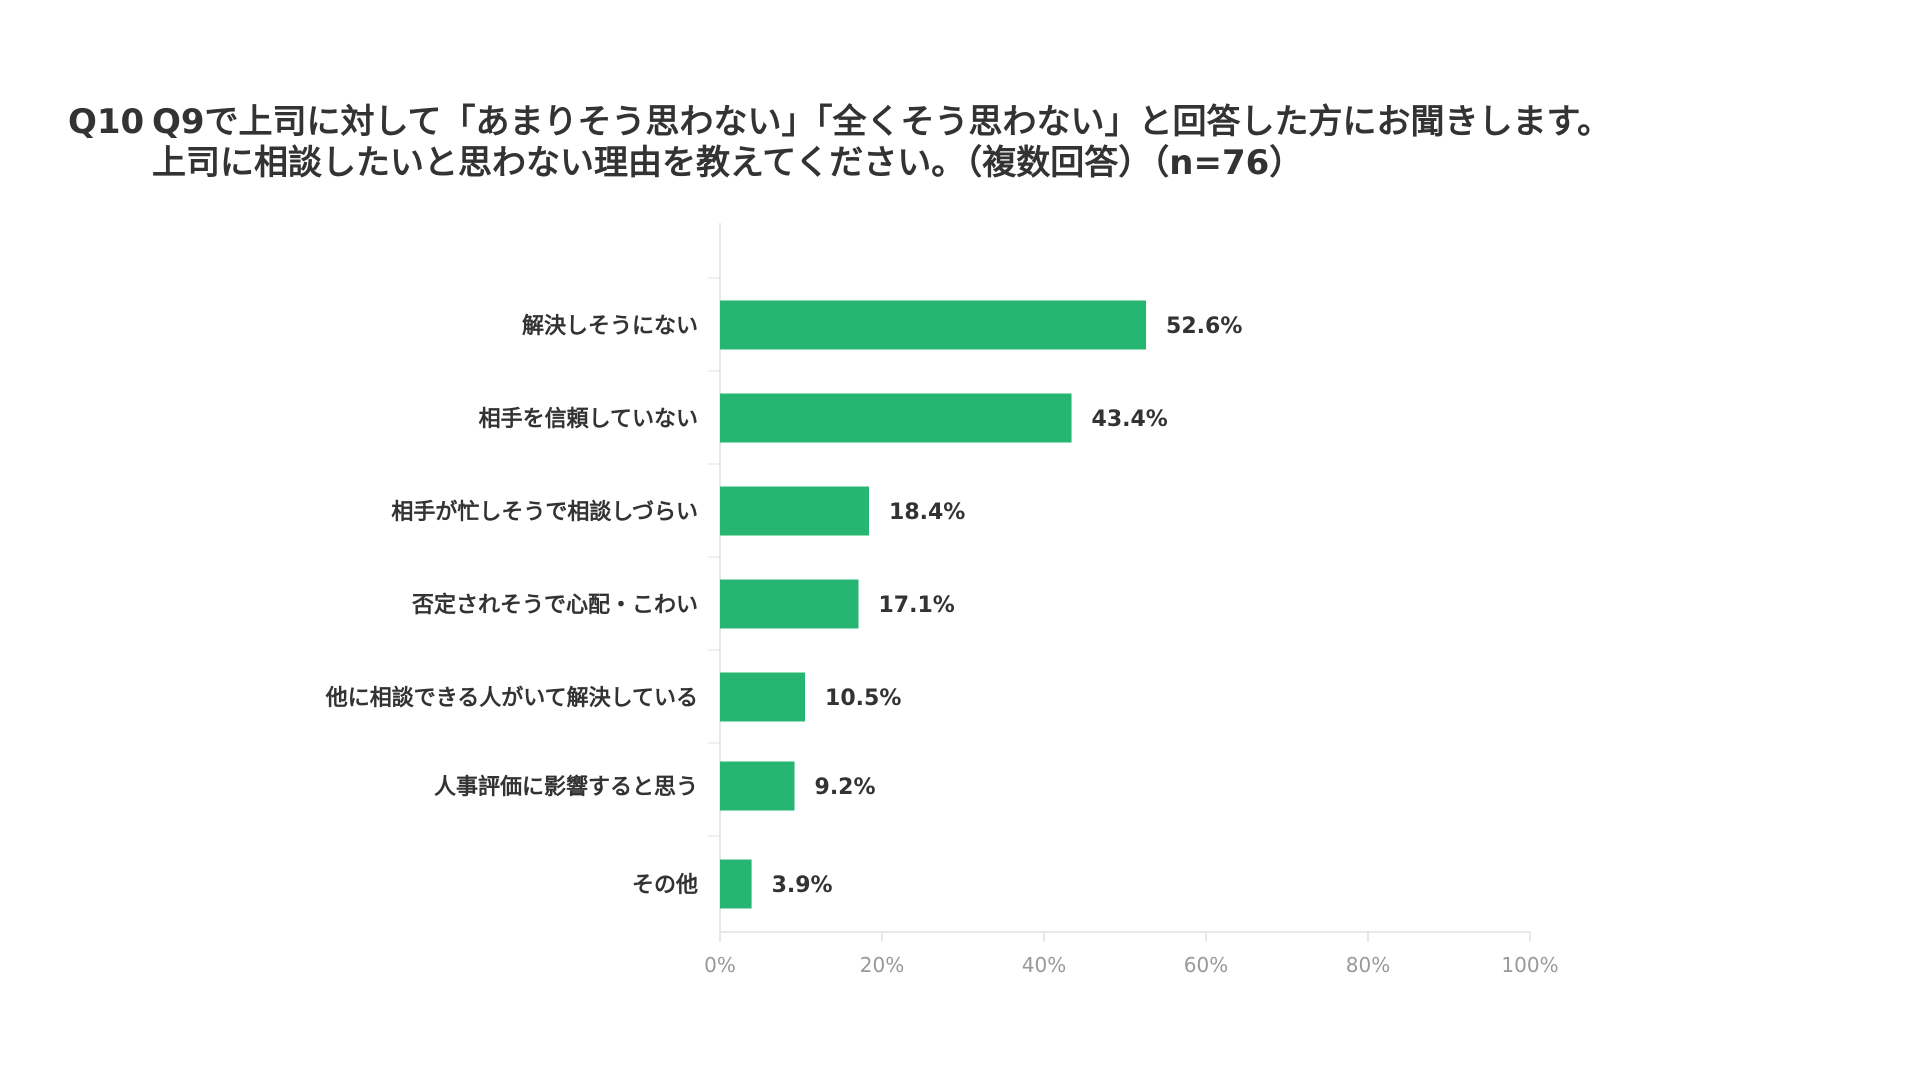  What do you see at coordinates (1044, 965) in the screenshot?
I see `x-tick-label: 40%` at bounding box center [1044, 965].